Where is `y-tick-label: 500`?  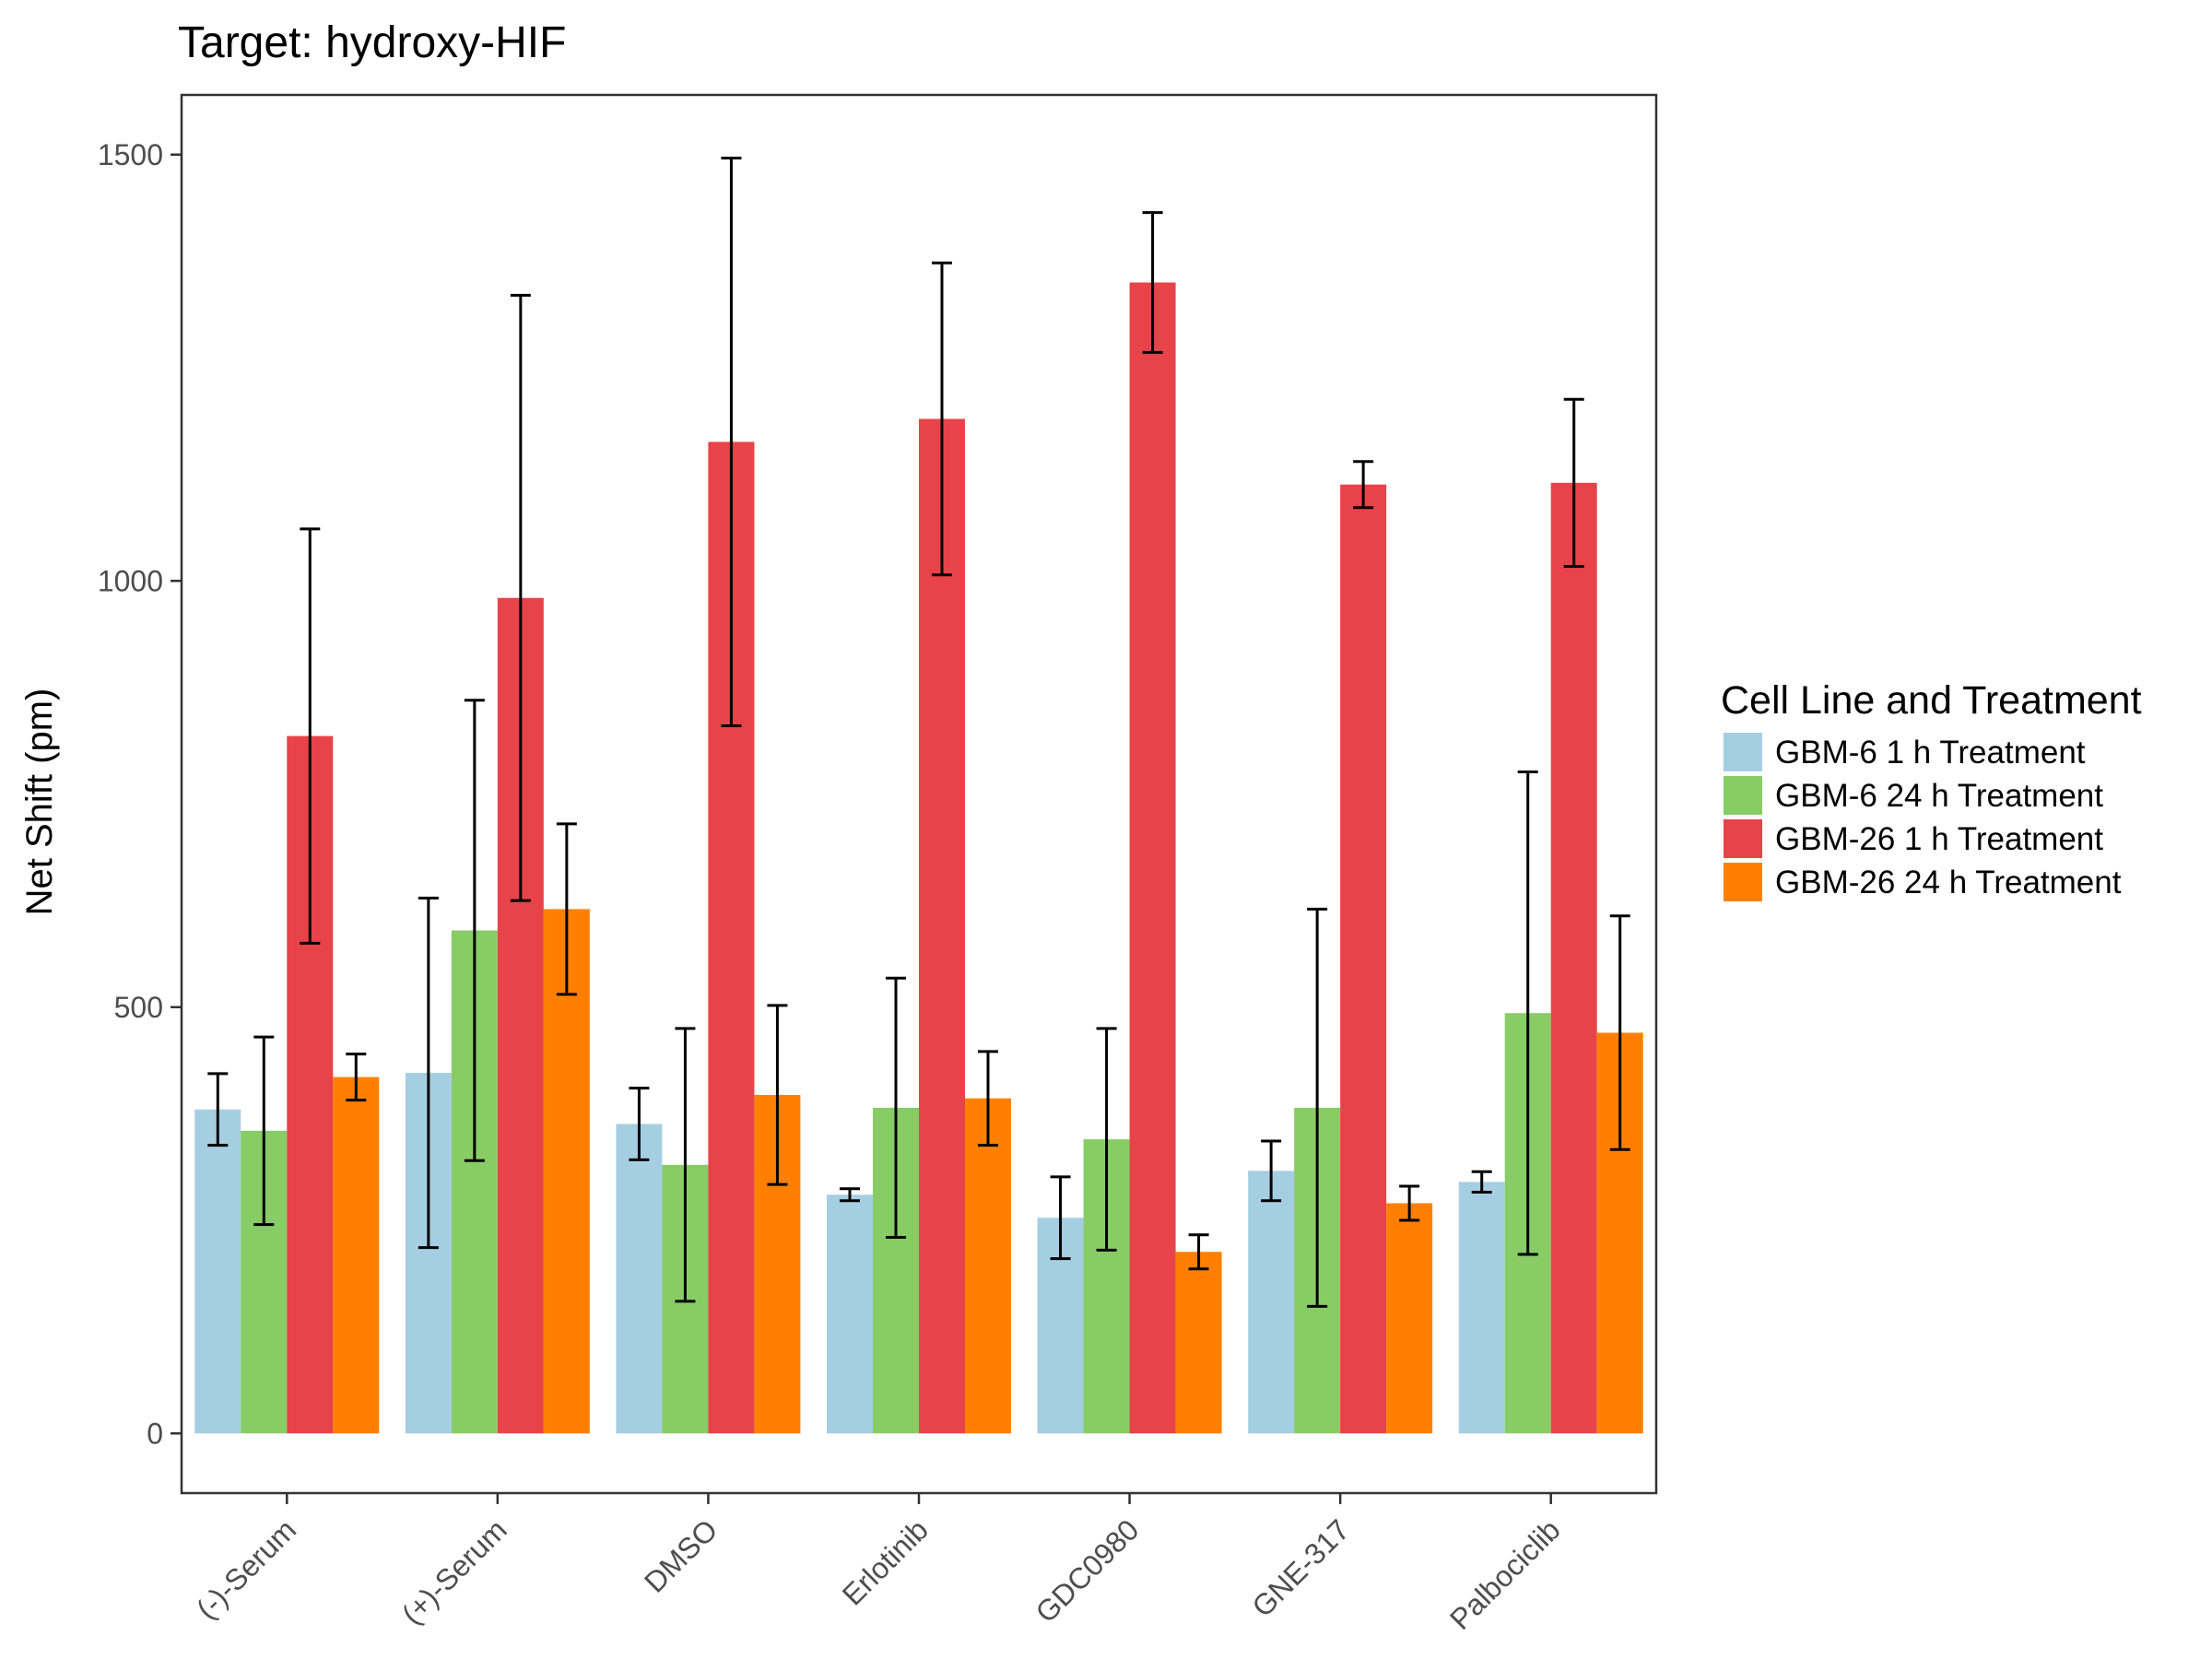
y-tick-label: 500 is located at coordinates (138, 1007).